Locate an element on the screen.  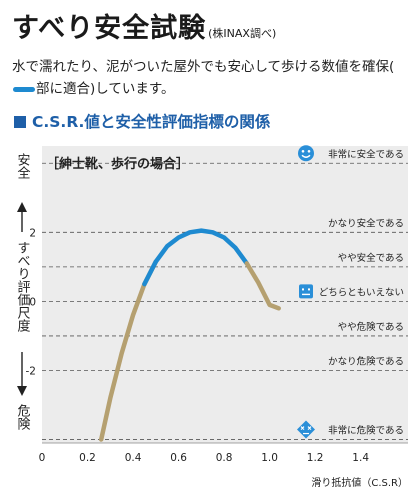
curve-segment-high is located at coordinates (262, 286).